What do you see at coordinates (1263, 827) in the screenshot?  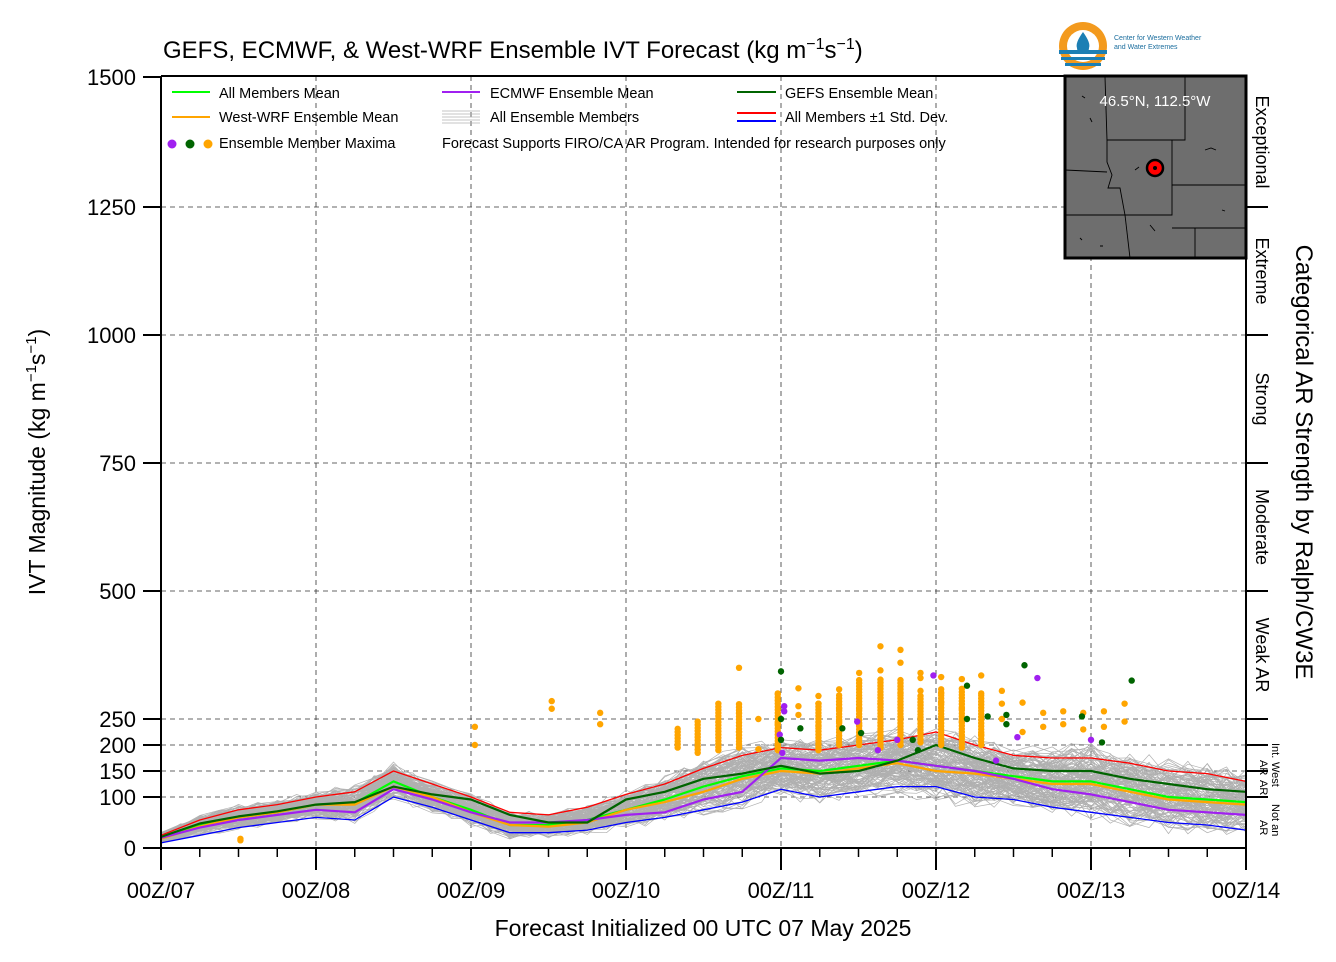 I see `category-not-an-ar: AR` at bounding box center [1263, 827].